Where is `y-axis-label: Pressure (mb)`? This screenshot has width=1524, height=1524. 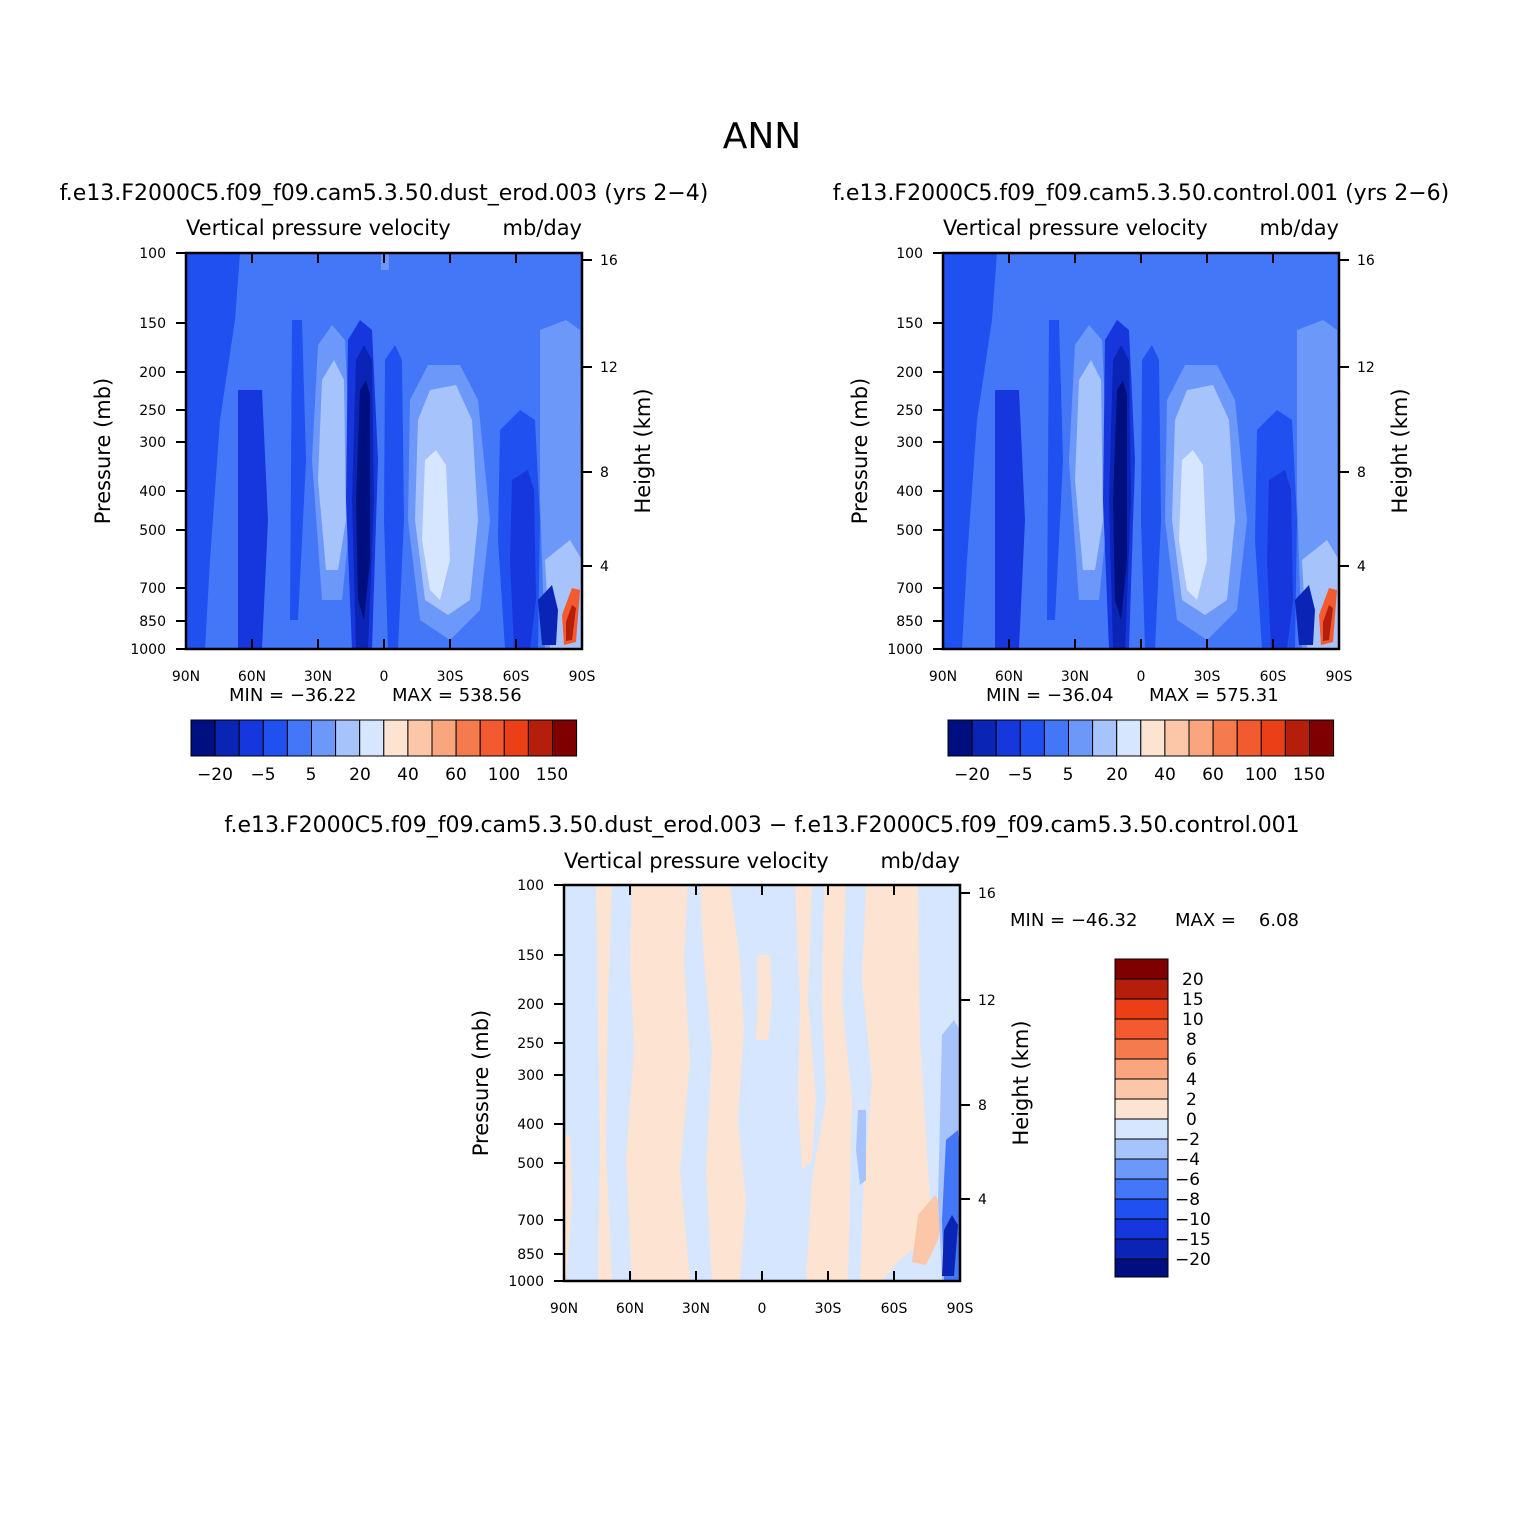
y-axis-label: Pressure (mb) is located at coordinates (860, 451).